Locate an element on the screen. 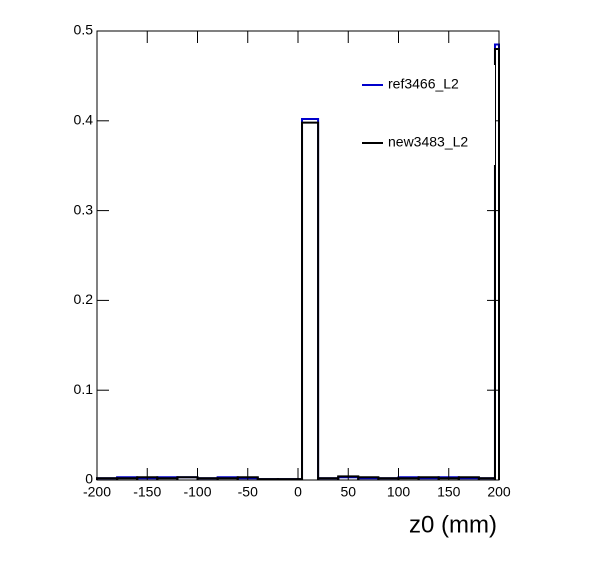 Image resolution: width=596 pixels, height=572 pixels. legend-label: new3483_L2 is located at coordinates (428, 142).